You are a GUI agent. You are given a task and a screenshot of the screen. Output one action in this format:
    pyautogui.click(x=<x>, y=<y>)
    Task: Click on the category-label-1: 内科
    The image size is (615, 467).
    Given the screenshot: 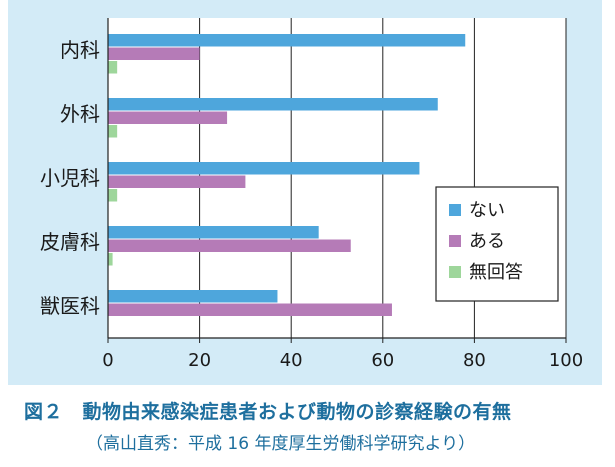 What is the action you would take?
    pyautogui.click(x=80, y=50)
    